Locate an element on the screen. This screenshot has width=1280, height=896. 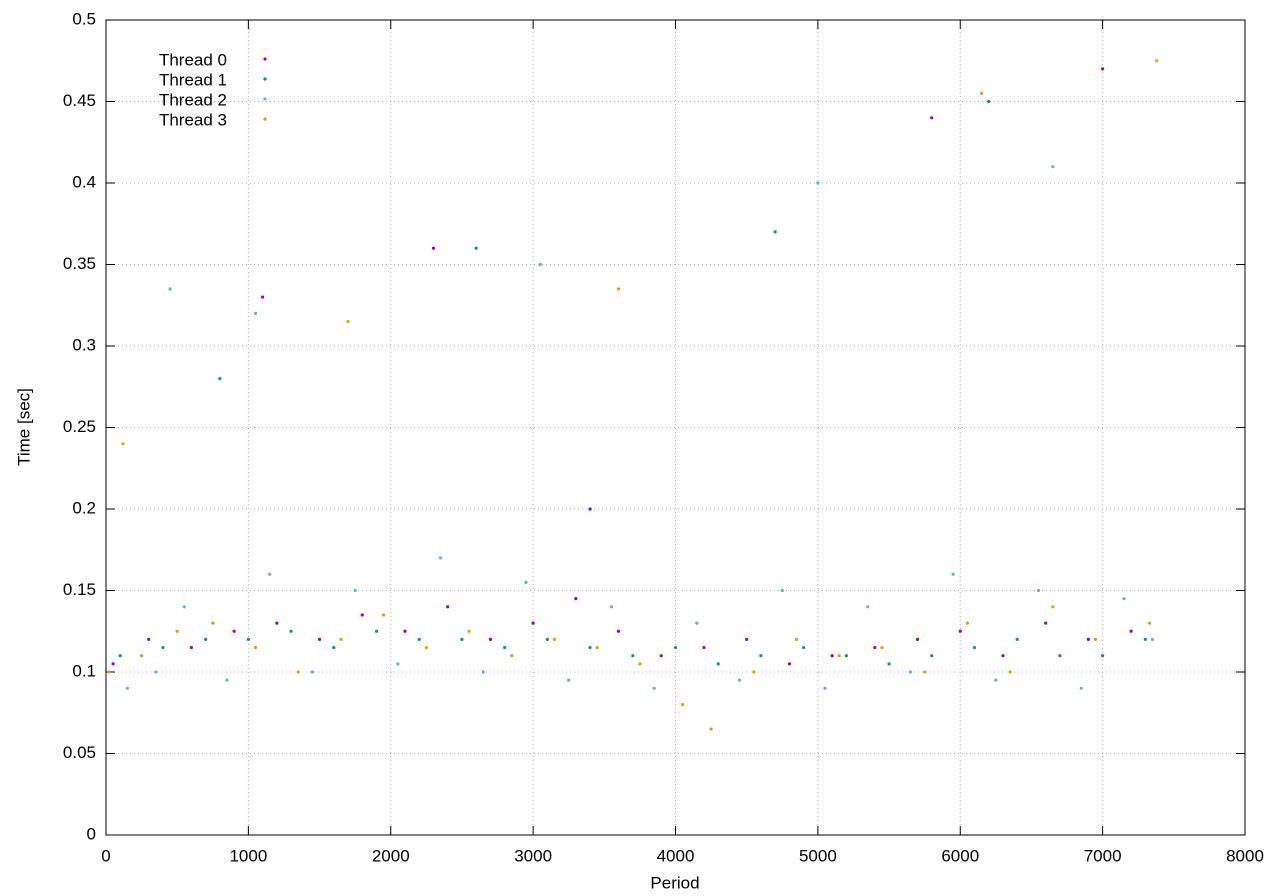
y-tick-label: 0.2 is located at coordinates (84, 507).